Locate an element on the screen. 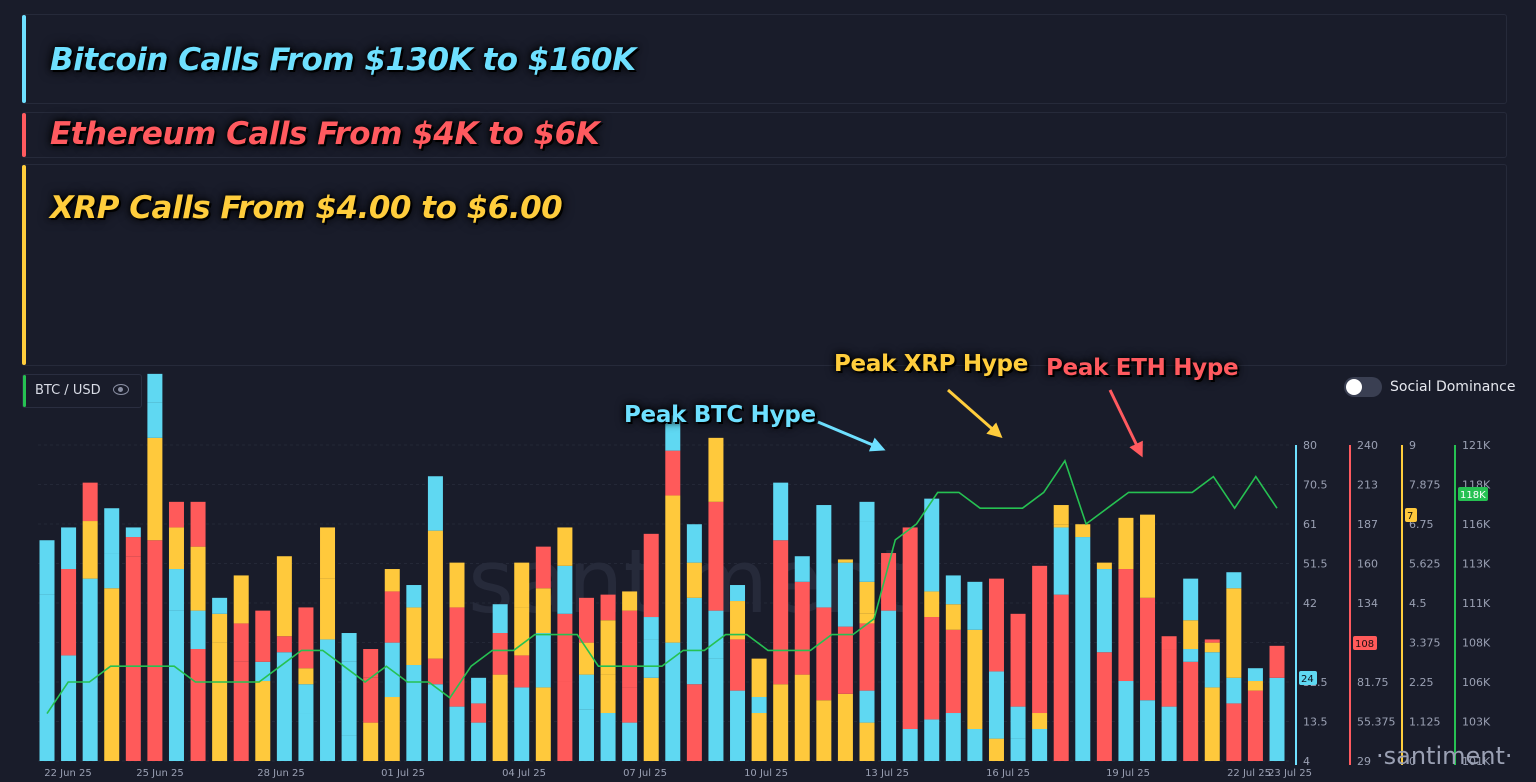 The image size is (1536, 782). ticker-chip: BTC / USD is located at coordinates (82, 391).